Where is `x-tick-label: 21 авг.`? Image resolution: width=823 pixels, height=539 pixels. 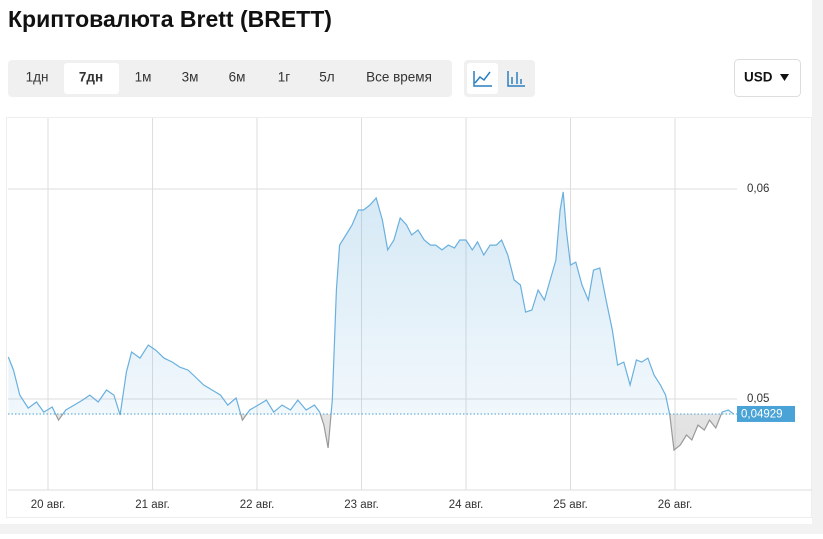
x-tick-label: 21 авг. is located at coordinates (152, 505).